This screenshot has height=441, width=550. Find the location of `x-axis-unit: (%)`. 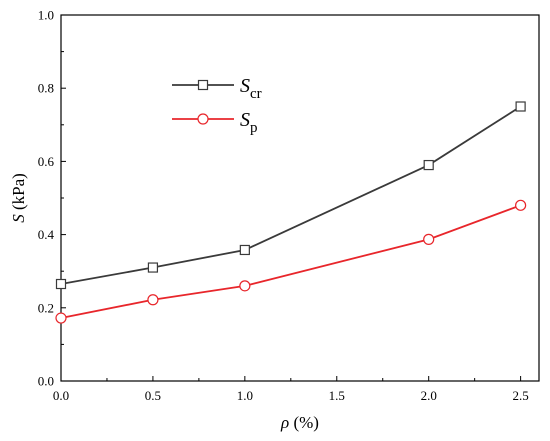

x-axis-unit: (%) is located at coordinates (304, 422).